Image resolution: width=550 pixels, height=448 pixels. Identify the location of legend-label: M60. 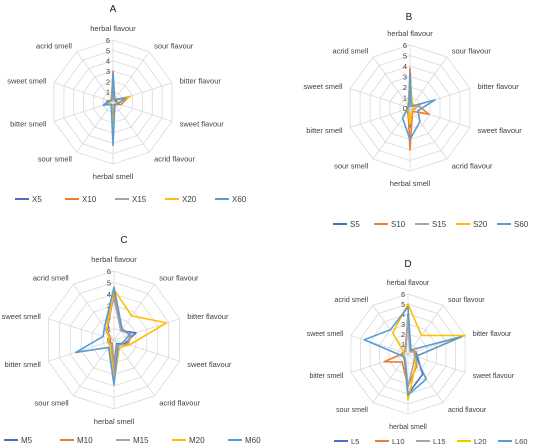
(253, 440).